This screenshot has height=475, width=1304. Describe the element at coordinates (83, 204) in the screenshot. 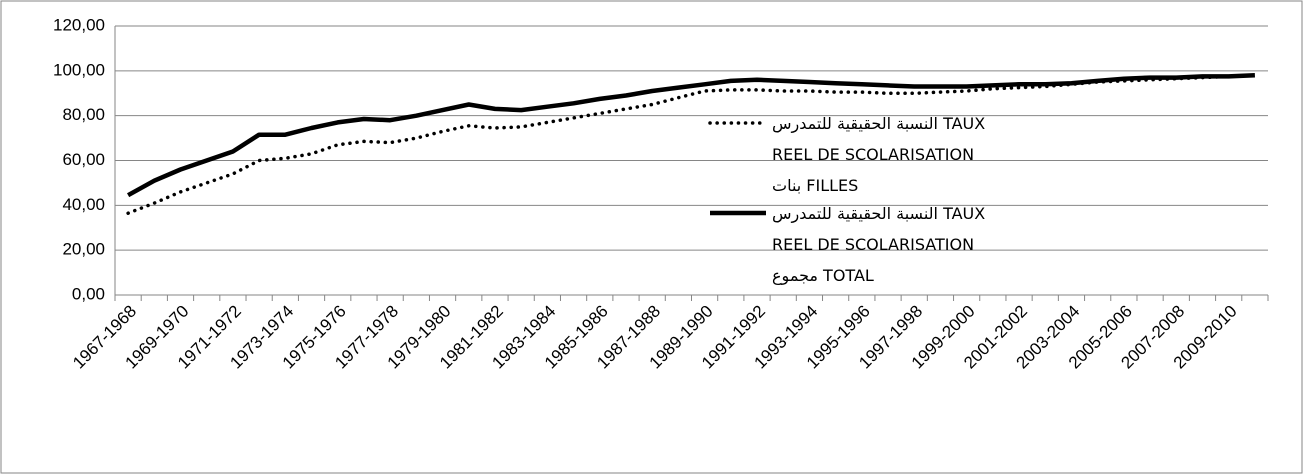

I see `y-tick-label: 40,00` at that location.